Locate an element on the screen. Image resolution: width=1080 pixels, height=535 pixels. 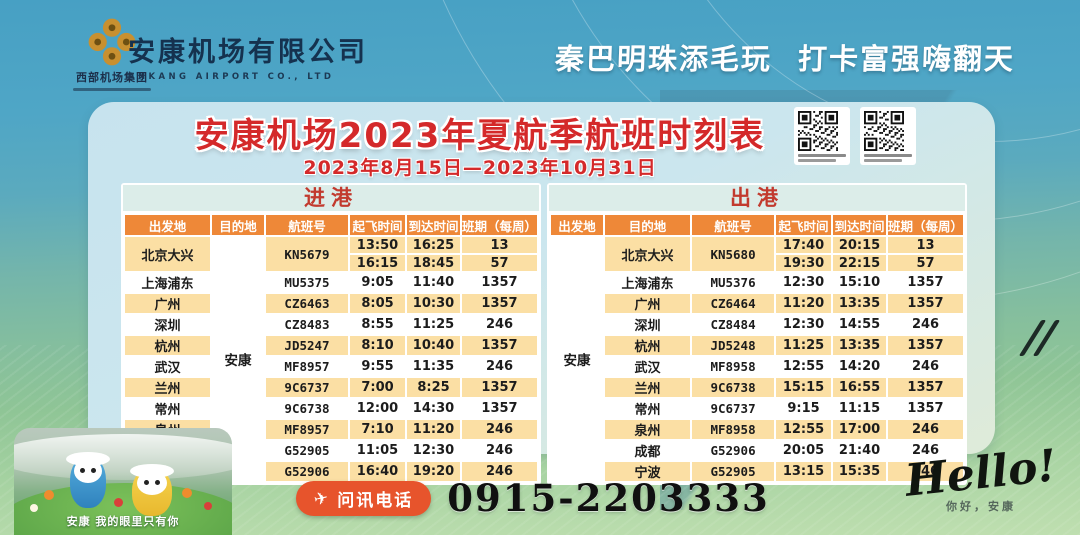
arrival-time-cell: 15:10 is located at coordinates (860, 282).